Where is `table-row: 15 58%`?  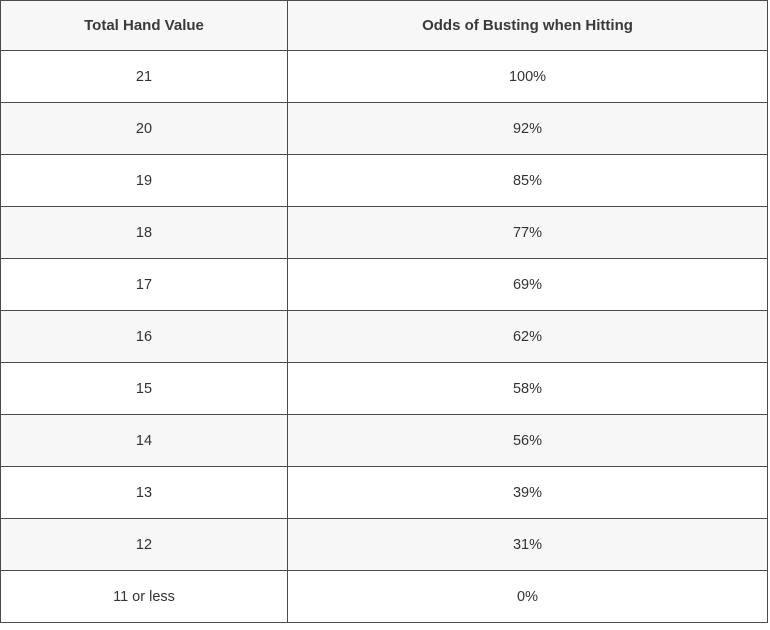 table-row: 15 58% is located at coordinates (384, 388).